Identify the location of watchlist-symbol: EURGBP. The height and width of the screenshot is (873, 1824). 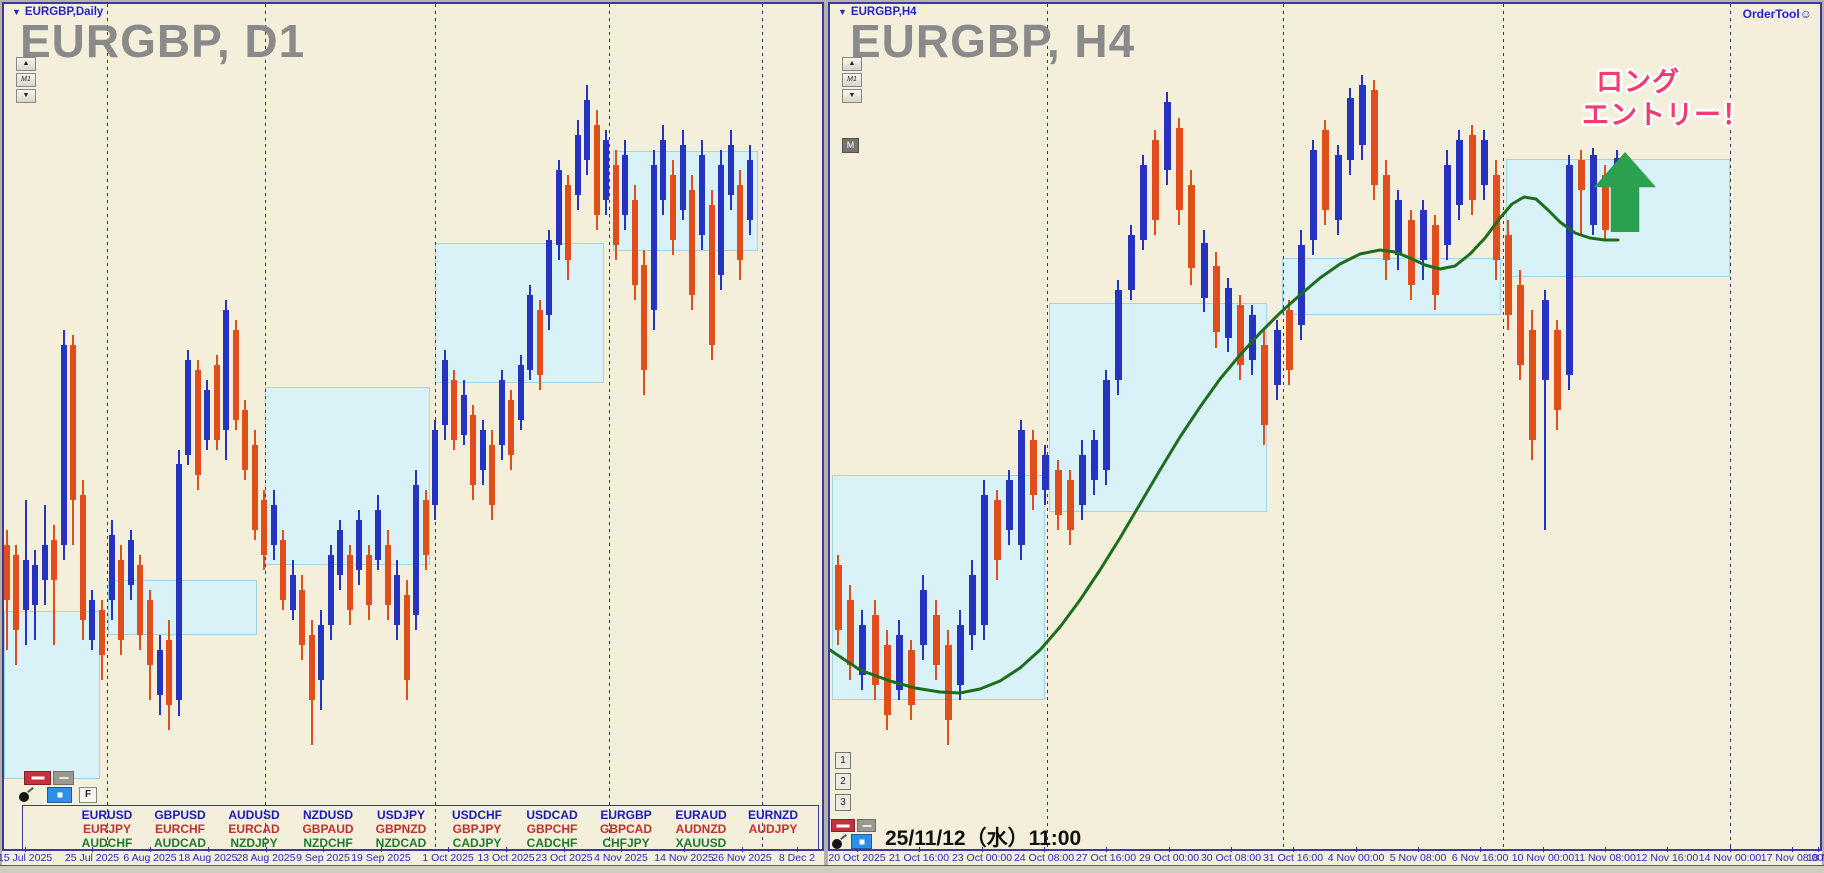
(626, 815).